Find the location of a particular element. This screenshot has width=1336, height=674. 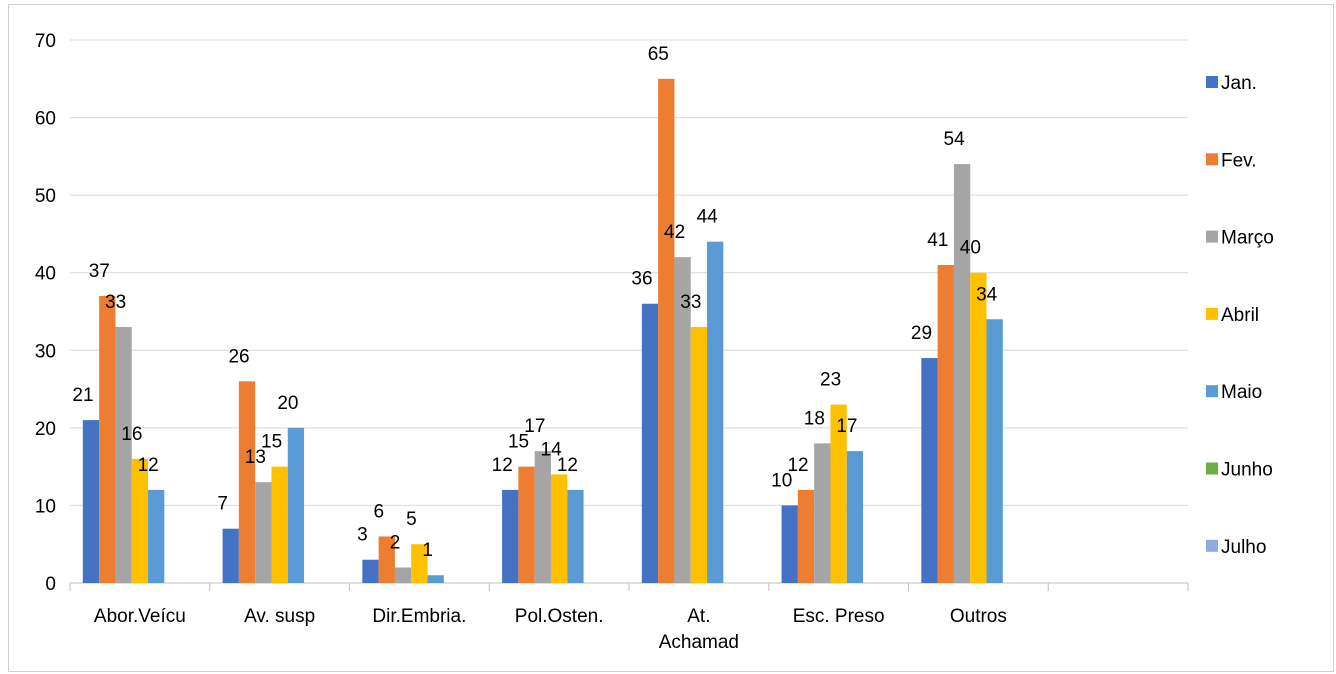

data-label: 44 is located at coordinates (708, 217).